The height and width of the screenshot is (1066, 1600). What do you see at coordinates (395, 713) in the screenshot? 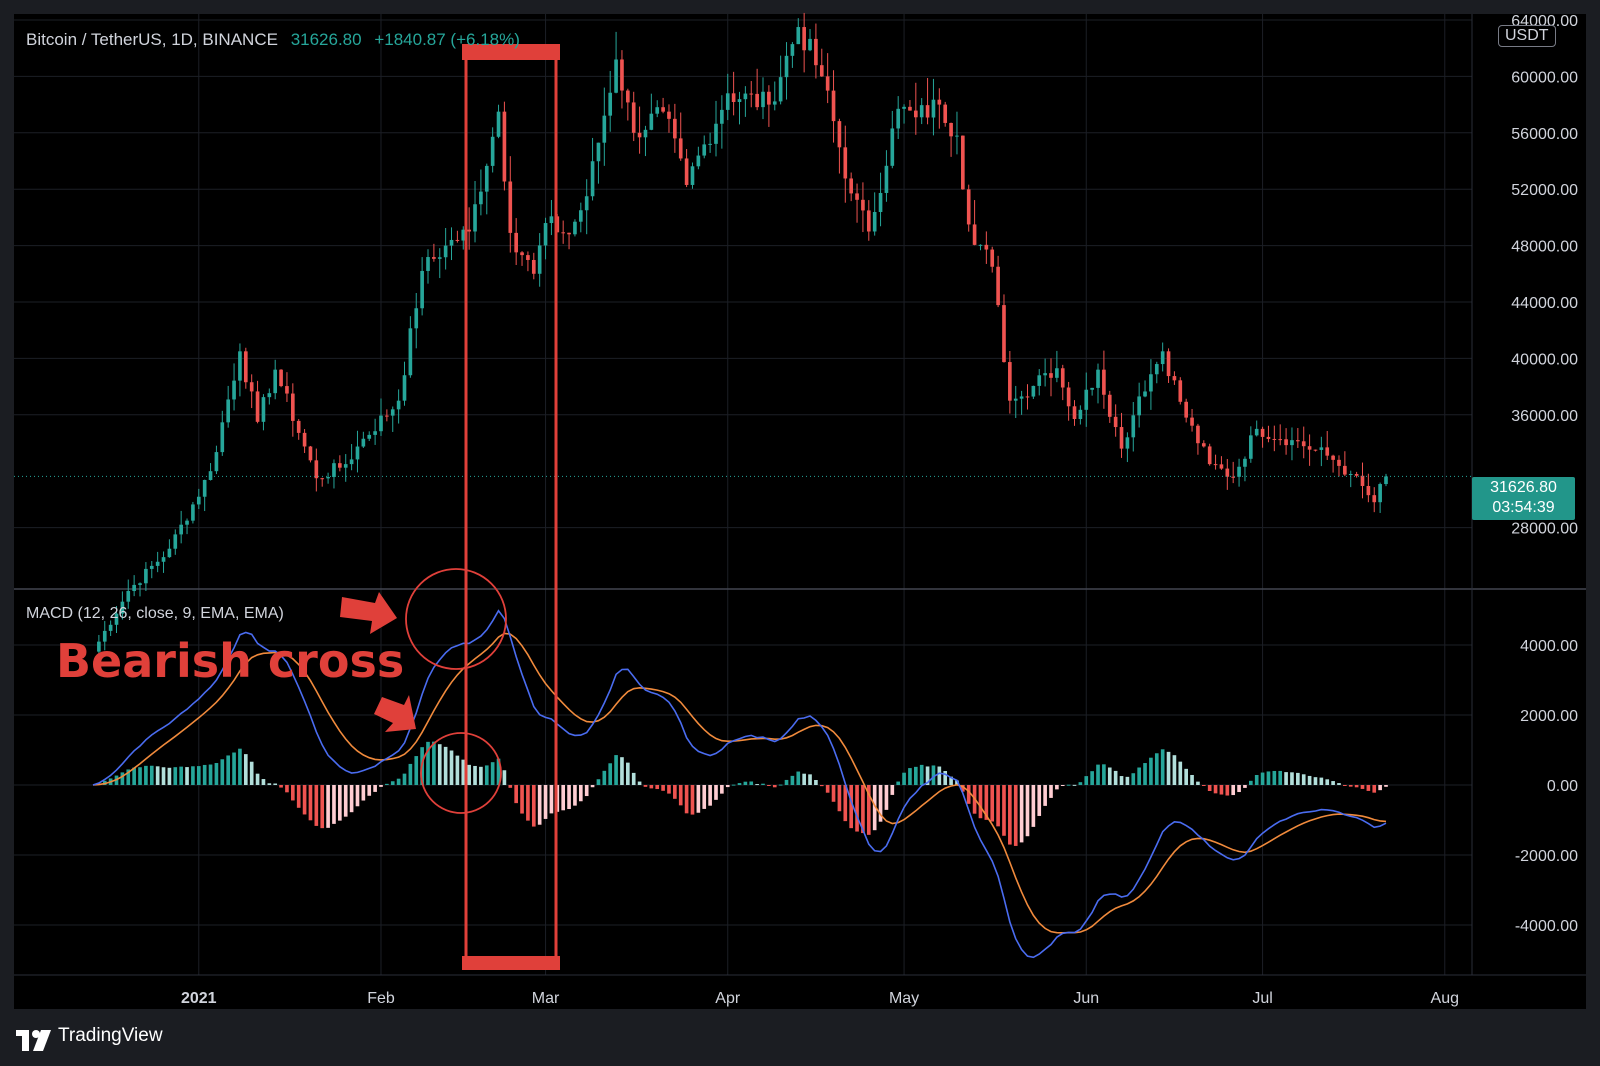
I see `arrow-histogram-icon` at bounding box center [395, 713].